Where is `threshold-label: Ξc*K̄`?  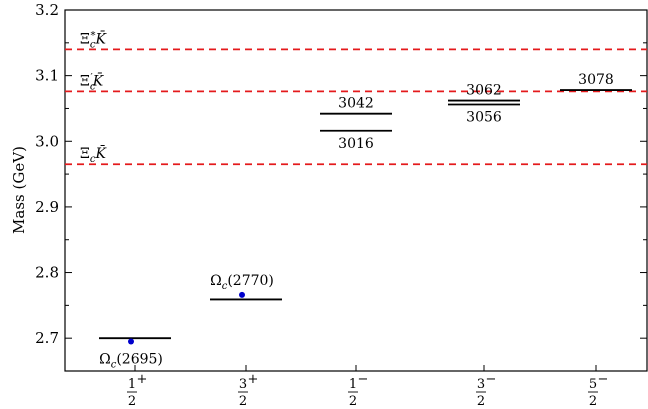
threshold-label: Ξc*K̄ is located at coordinates (93, 40).